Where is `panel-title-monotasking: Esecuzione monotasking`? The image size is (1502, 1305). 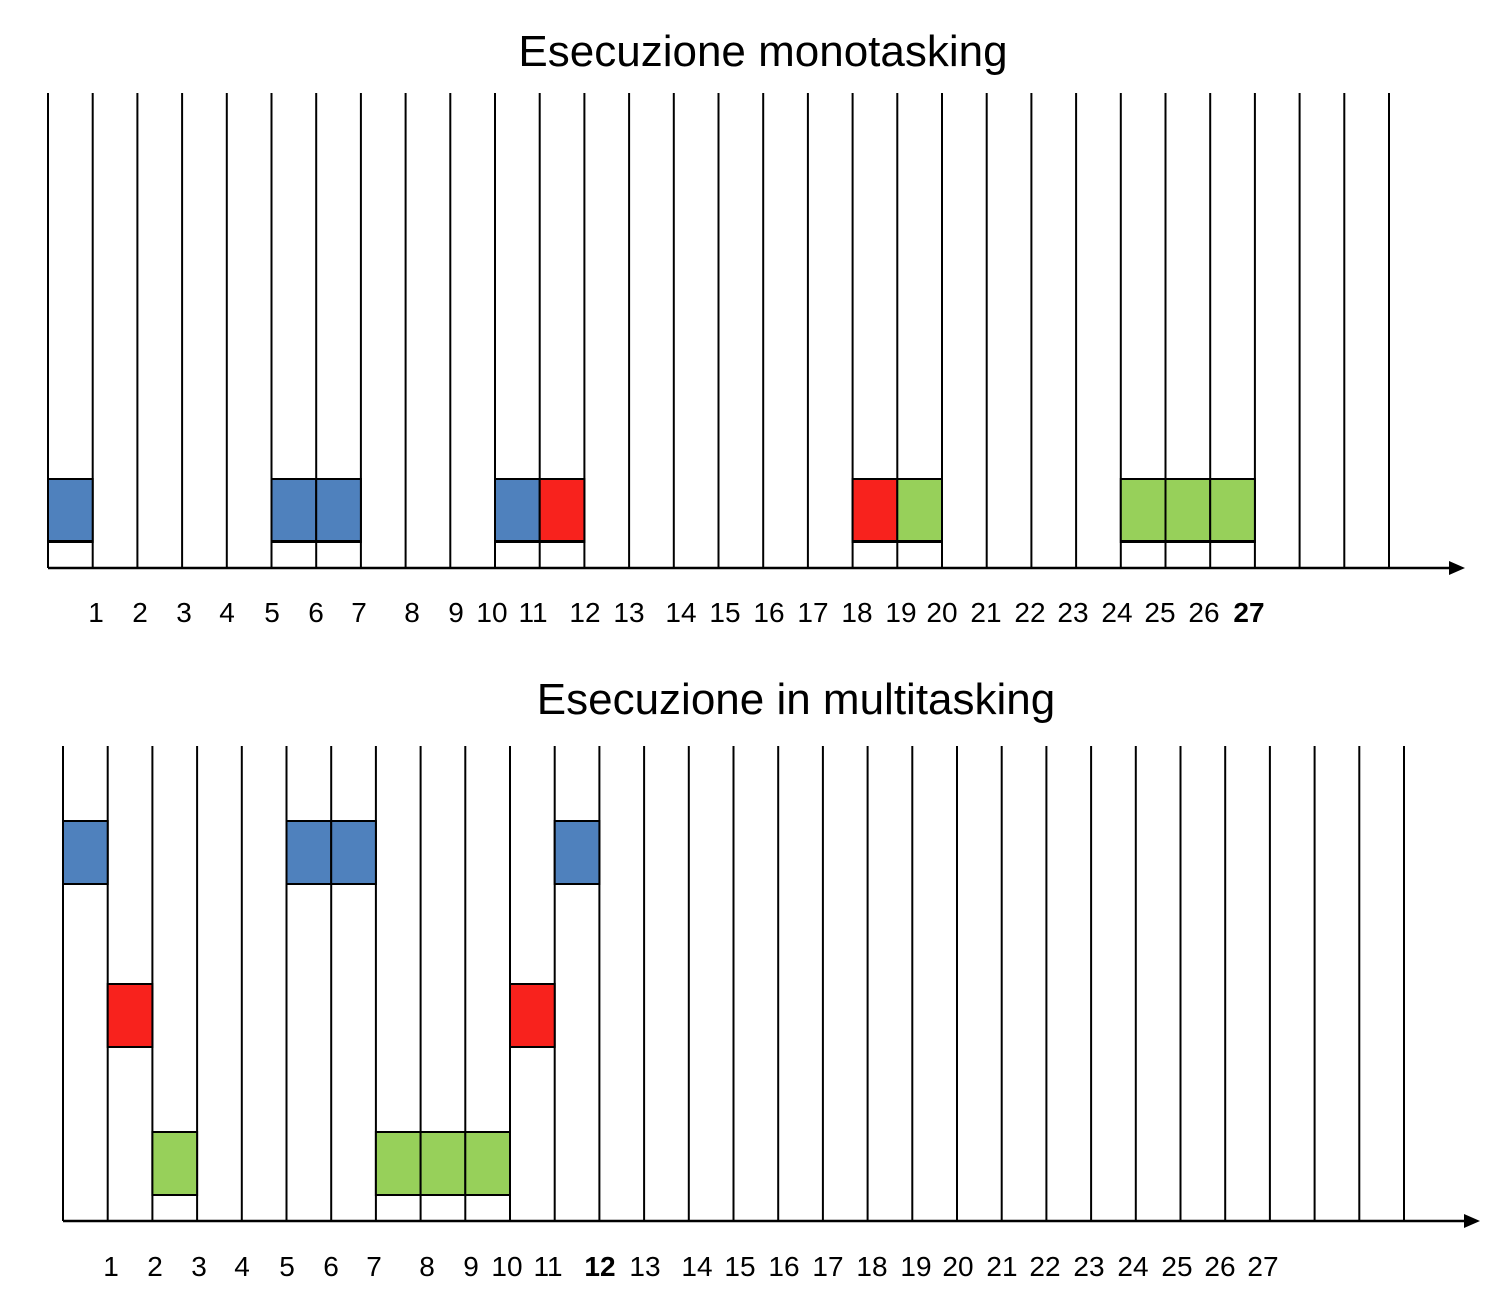 panel-title-monotasking: Esecuzione monotasking is located at coordinates (762, 51).